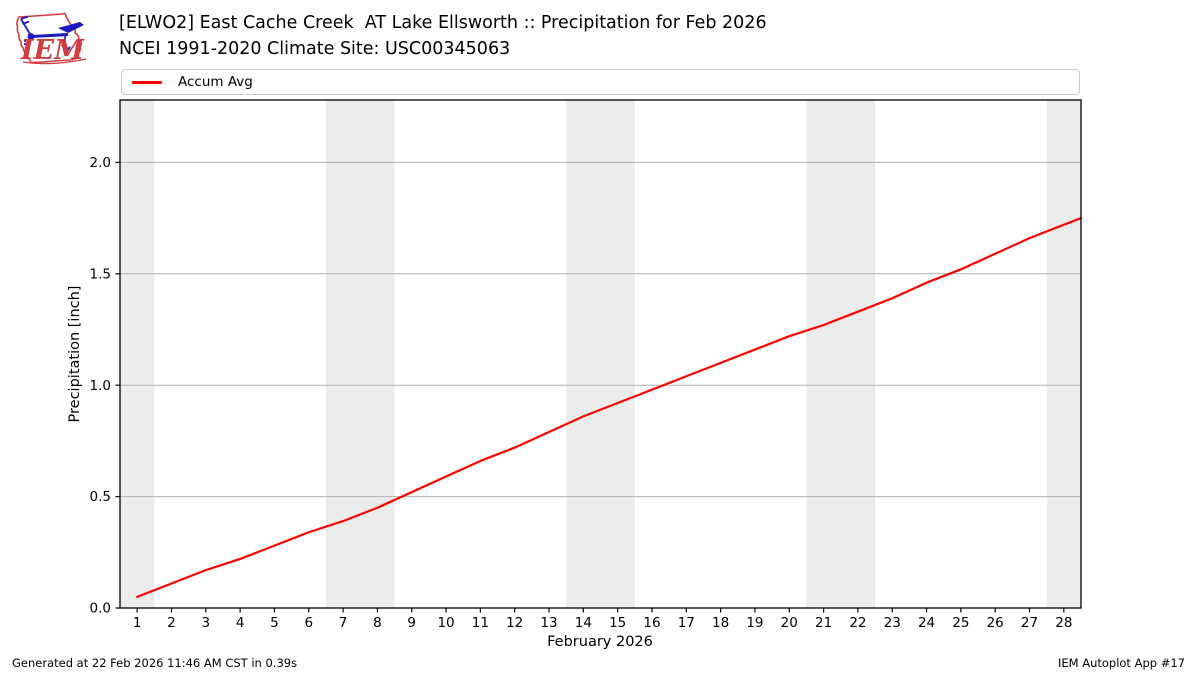 The height and width of the screenshot is (675, 1200). Describe the element at coordinates (137, 623) in the screenshot. I see `x-tick-label: 1` at that location.